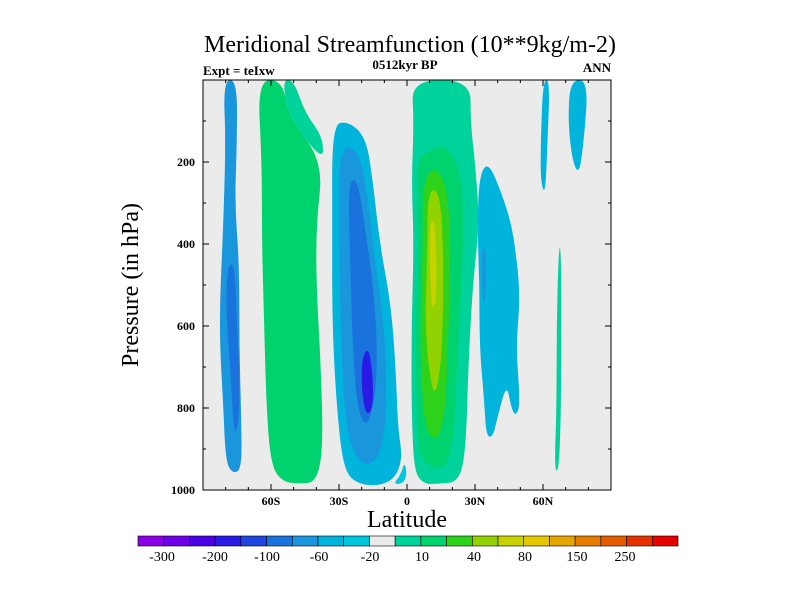  I want to click on y-tick-label: 200, so click(186, 162).